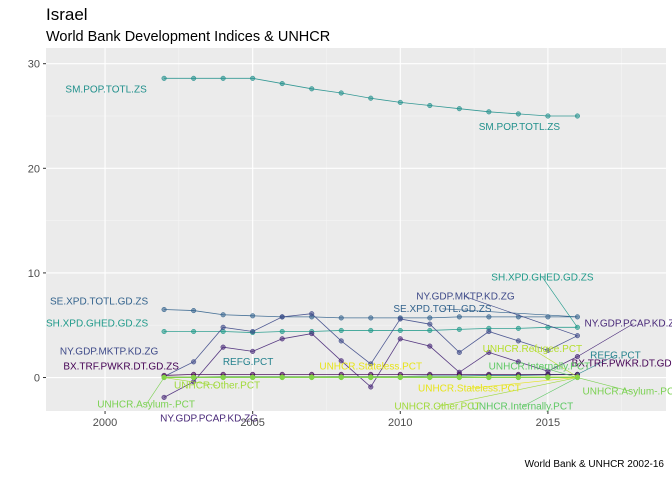  Describe the element at coordinates (548, 423) in the screenshot. I see `x-tick-label: 2015` at that location.